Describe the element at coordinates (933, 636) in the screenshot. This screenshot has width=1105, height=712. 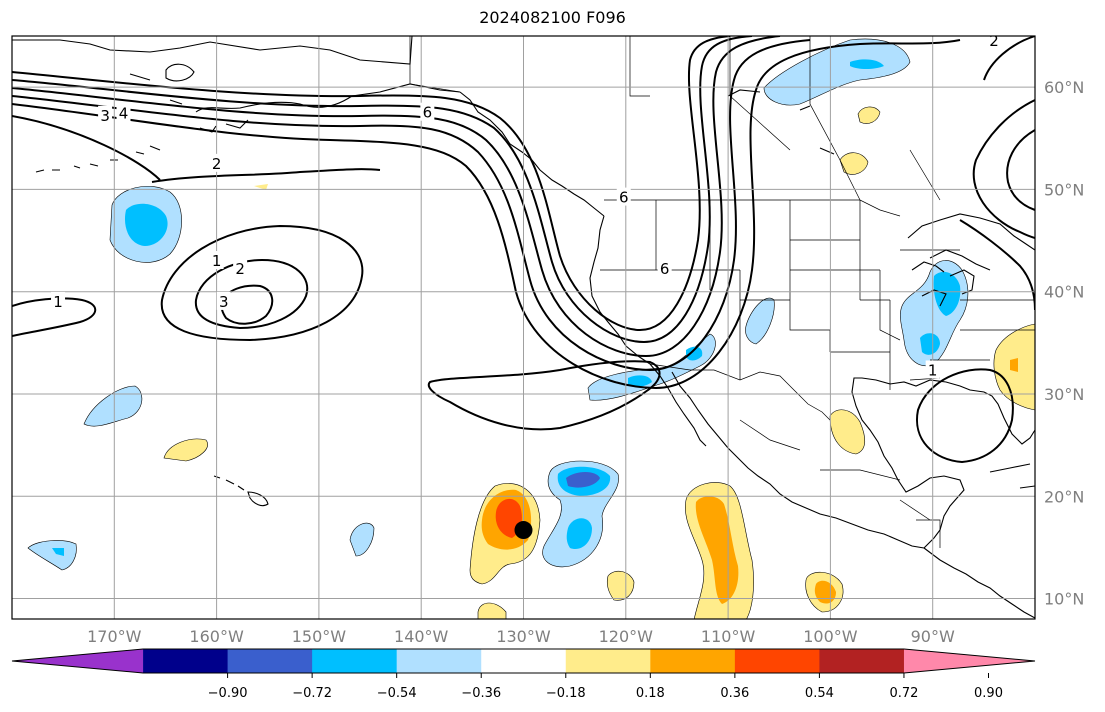
I see `longitude-label: 90°W` at that location.